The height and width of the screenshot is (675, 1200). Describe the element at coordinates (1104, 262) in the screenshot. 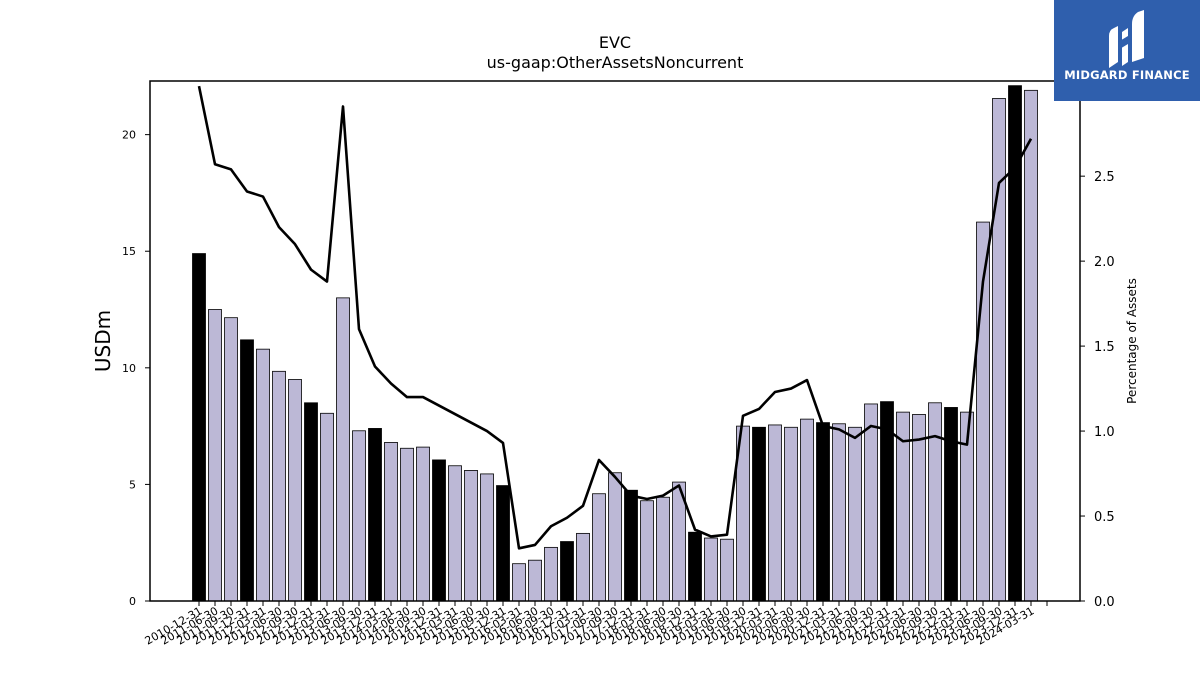

I see `y2-tick-label: 2.0` at that location.